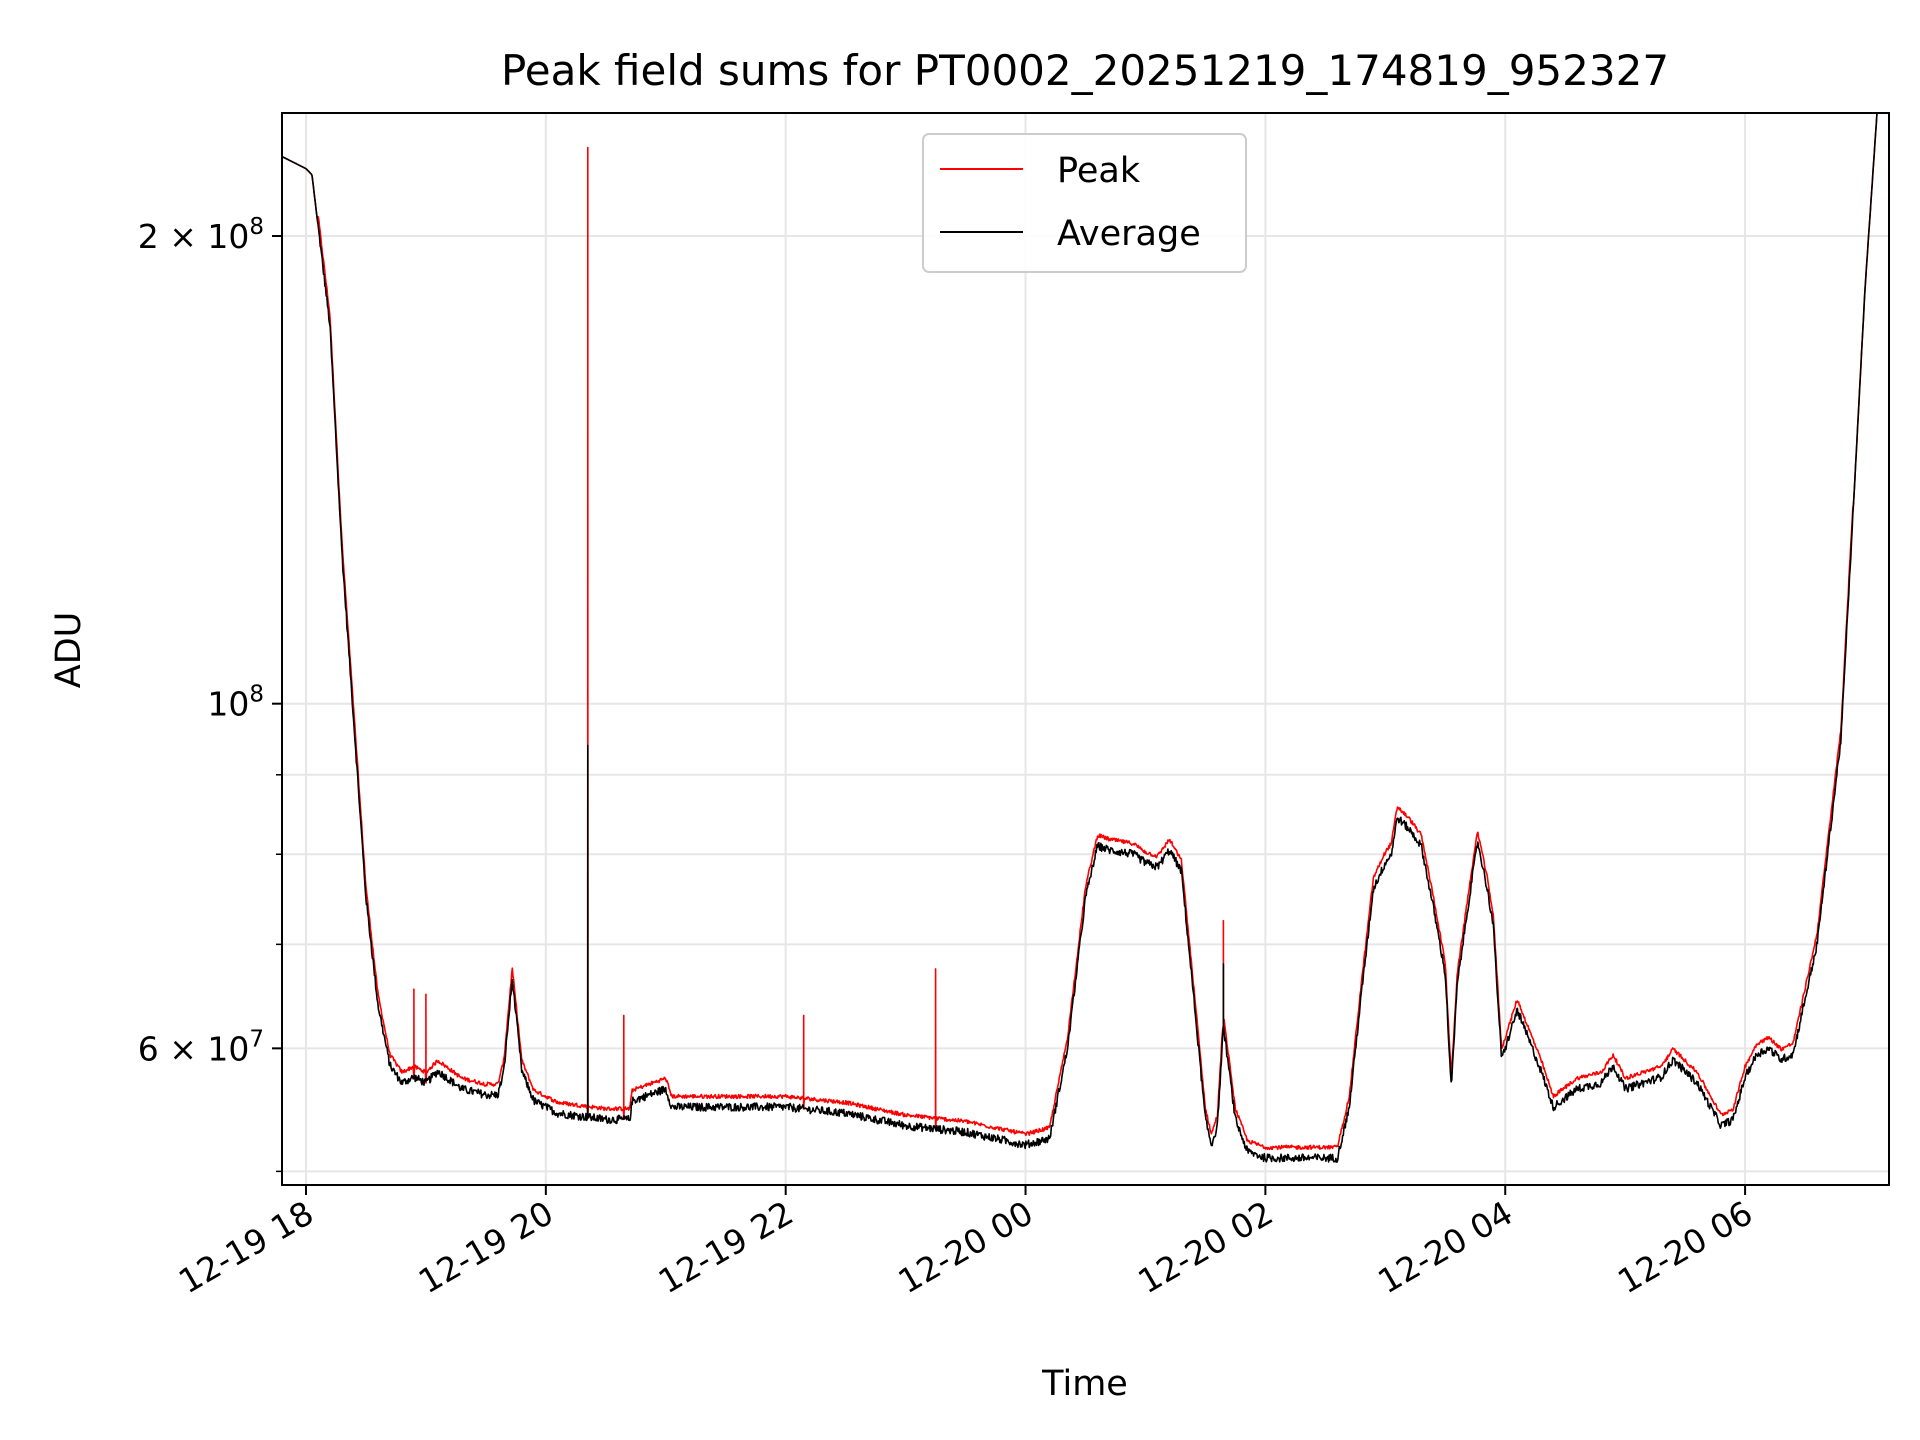 The height and width of the screenshot is (1440, 1920). What do you see at coordinates (1099, 171) in the screenshot?
I see `legend-peak-label: Peak` at bounding box center [1099, 171].